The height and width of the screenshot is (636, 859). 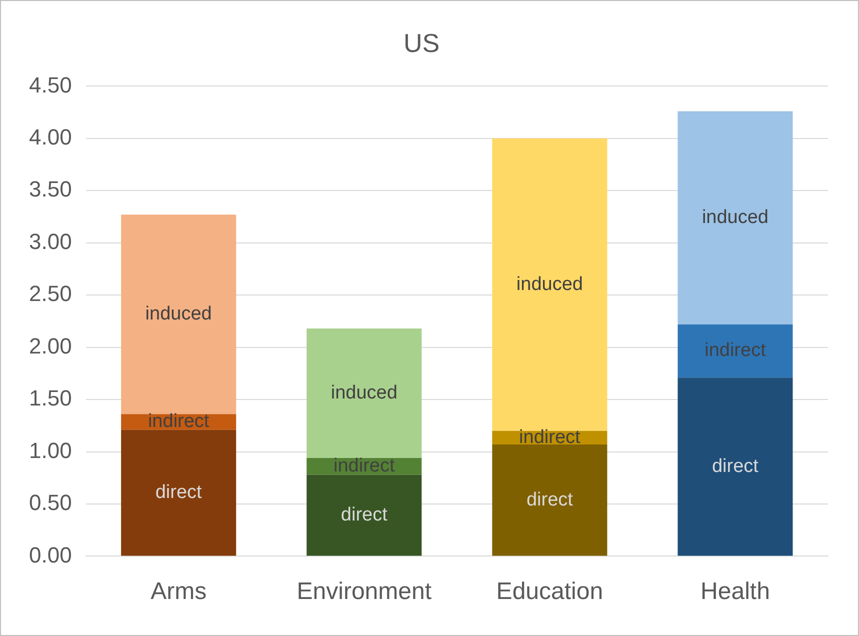 I want to click on x-tick-label: Environment, so click(x=364, y=592).